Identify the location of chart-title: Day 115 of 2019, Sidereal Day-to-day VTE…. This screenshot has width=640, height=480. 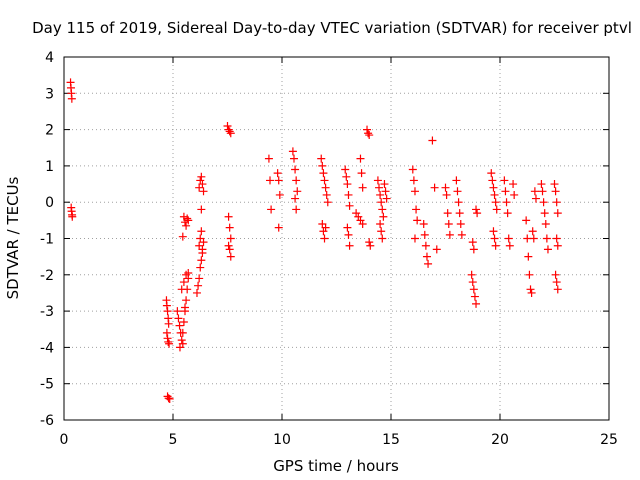
(332, 28).